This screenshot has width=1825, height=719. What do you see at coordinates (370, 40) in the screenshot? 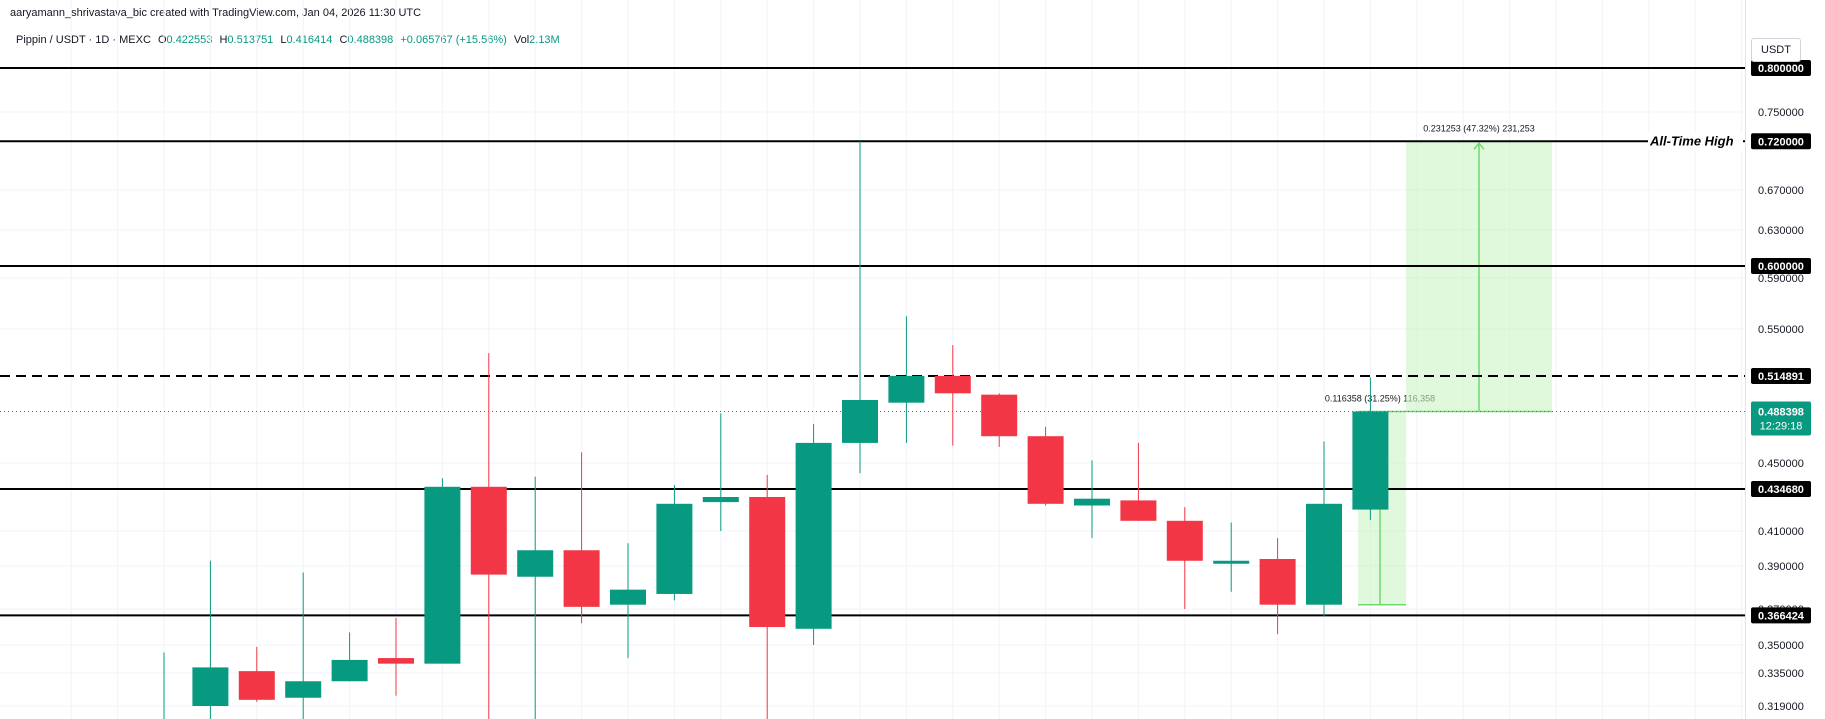
I see `close-value: 0.488398` at bounding box center [370, 40].